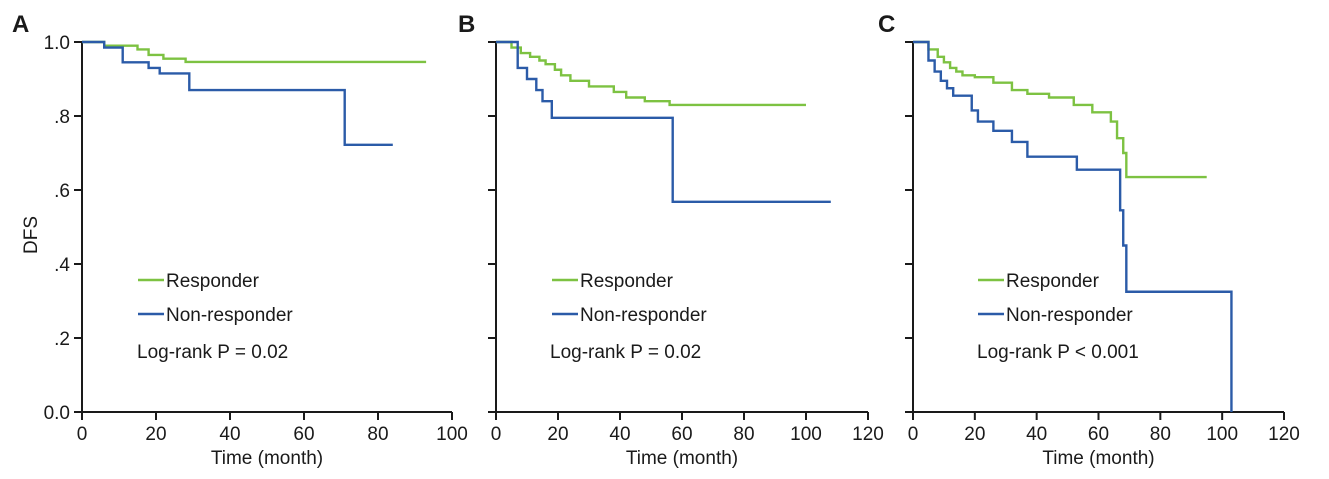 The height and width of the screenshot is (479, 1329). What do you see at coordinates (237, 93) in the screenshot?
I see `panel-a-non-responder-curve` at bounding box center [237, 93].